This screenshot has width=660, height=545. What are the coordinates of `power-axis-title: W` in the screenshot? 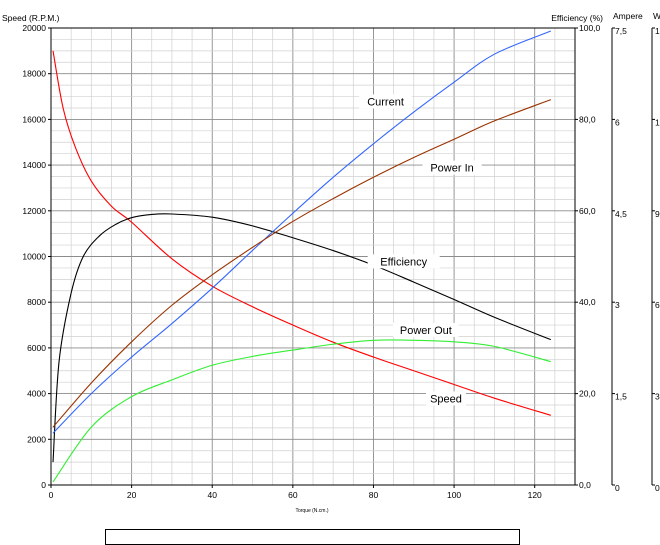 It's located at (656, 16).